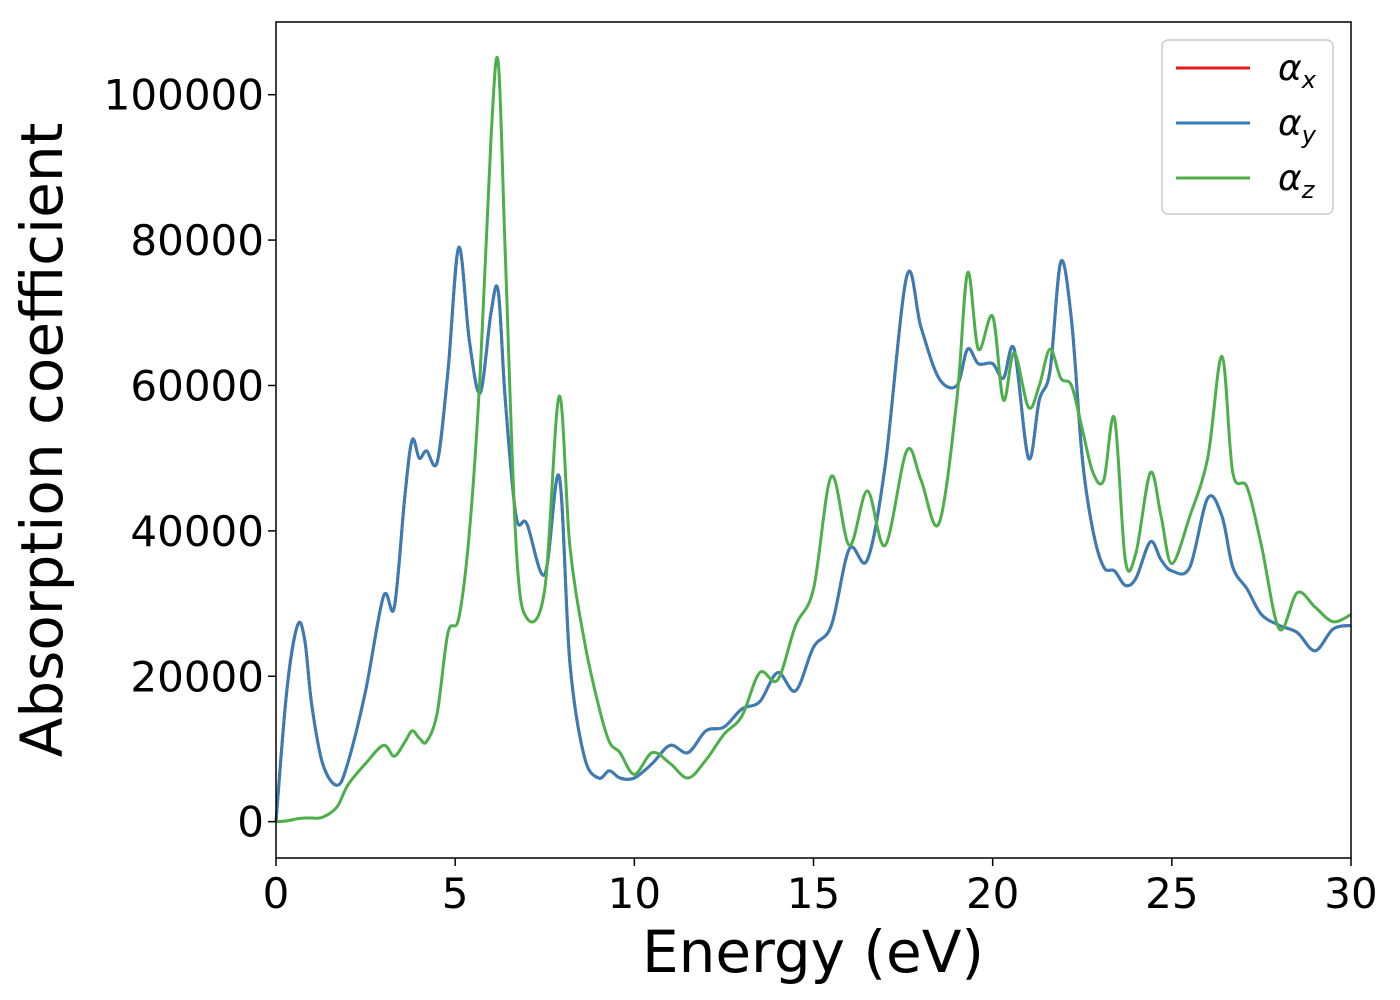 Image resolution: width=1400 pixels, height=1000 pixels. What do you see at coordinates (1297, 71) in the screenshot?
I see `legend-label-x: αx` at bounding box center [1297, 71].